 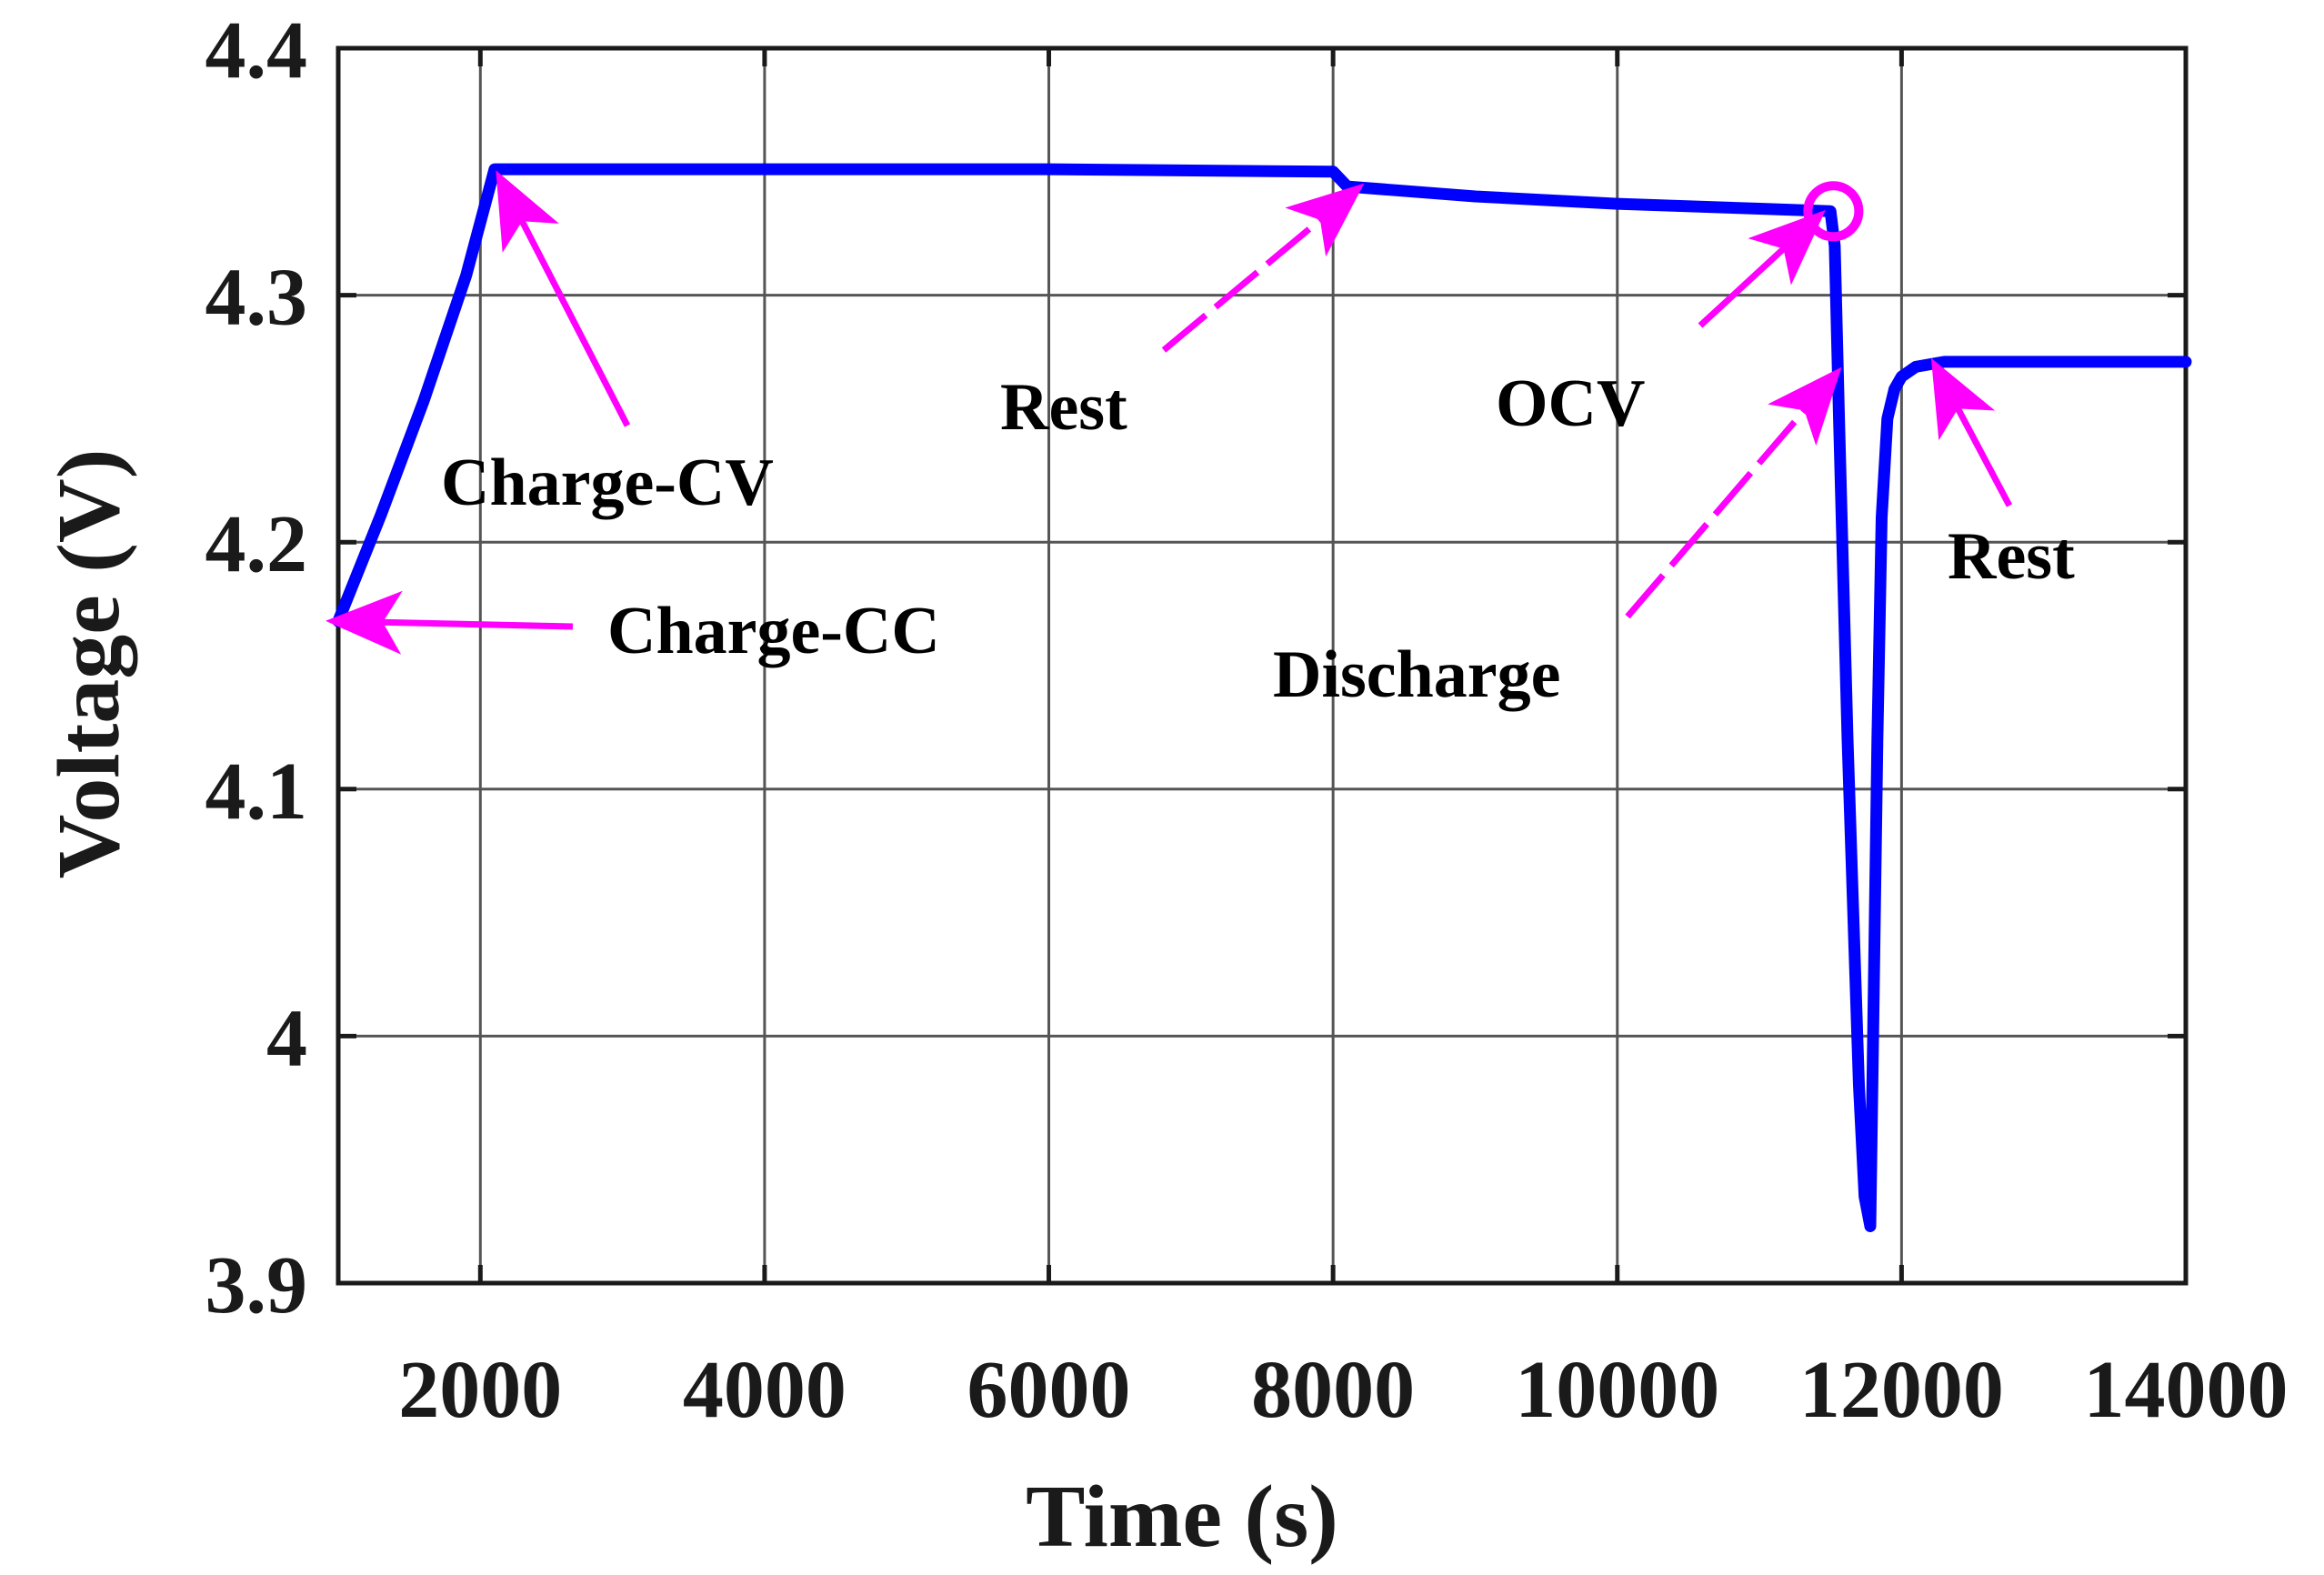 What do you see at coordinates (480, 1390) in the screenshot?
I see `x-tick-label: 2000` at bounding box center [480, 1390].